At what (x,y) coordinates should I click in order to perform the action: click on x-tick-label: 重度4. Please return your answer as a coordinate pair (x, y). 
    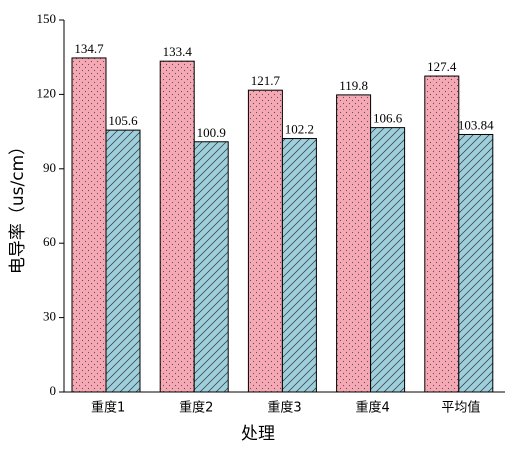
    Looking at the image, I should click on (373, 408).